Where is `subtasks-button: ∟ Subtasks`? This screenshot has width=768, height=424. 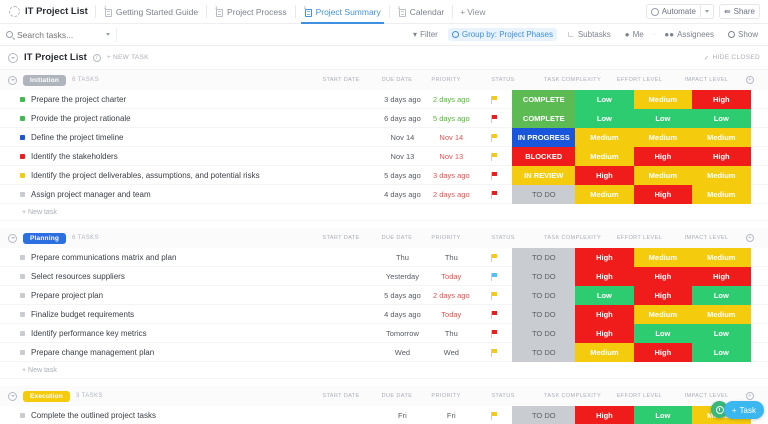 subtasks-button: ∟ Subtasks is located at coordinates (589, 34).